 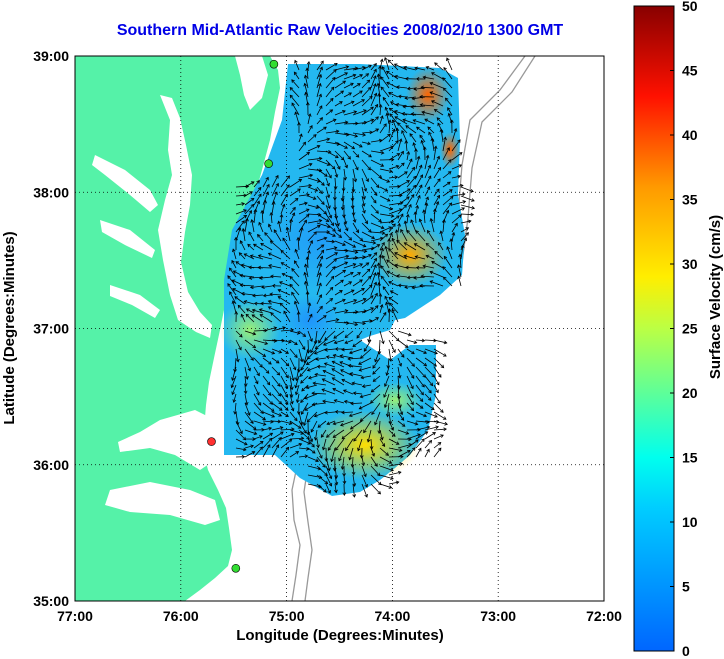 I want to click on chesapeake-bay, so click(x=185, y=216).